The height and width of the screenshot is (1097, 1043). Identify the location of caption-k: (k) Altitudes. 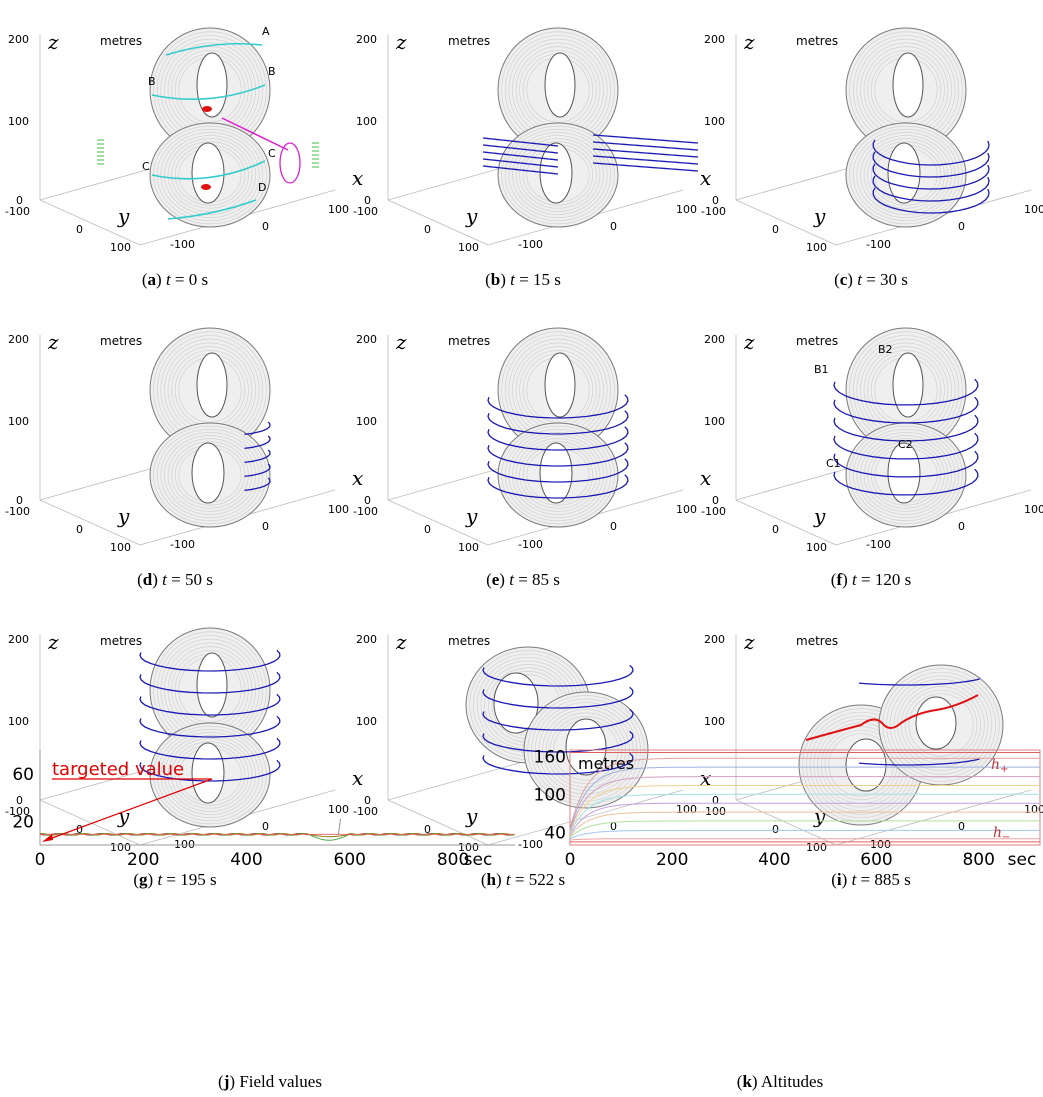
(780, 1081).